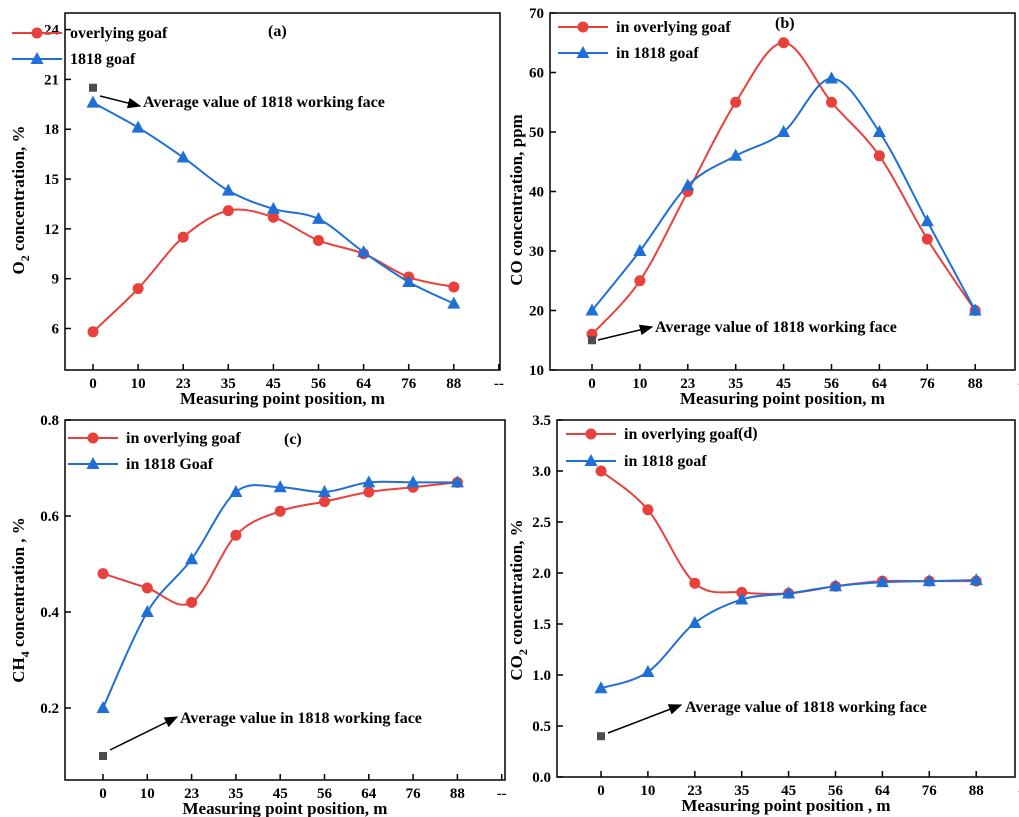 The width and height of the screenshot is (1019, 817). What do you see at coordinates (536, 74) in the screenshot?
I see `y-tick-label: 60` at bounding box center [536, 74].